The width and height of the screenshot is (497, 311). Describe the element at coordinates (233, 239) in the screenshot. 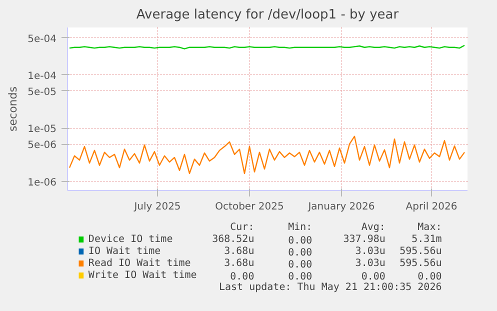

I see `text: 368.52u` at that location.